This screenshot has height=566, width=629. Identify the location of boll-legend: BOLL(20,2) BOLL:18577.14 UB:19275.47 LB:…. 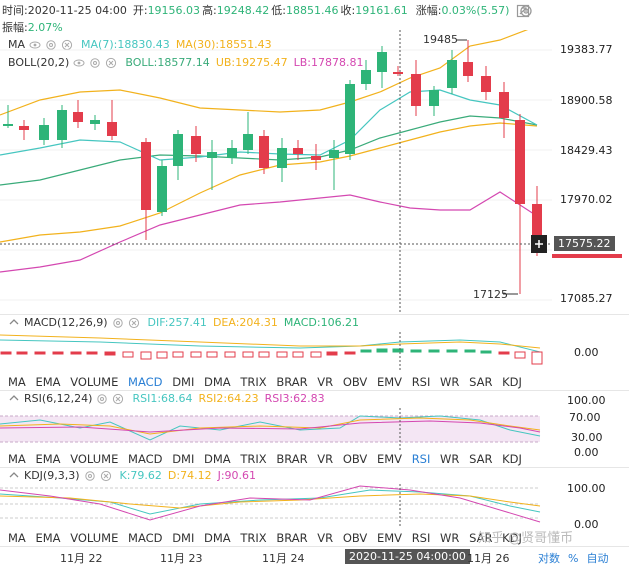
(185, 62).